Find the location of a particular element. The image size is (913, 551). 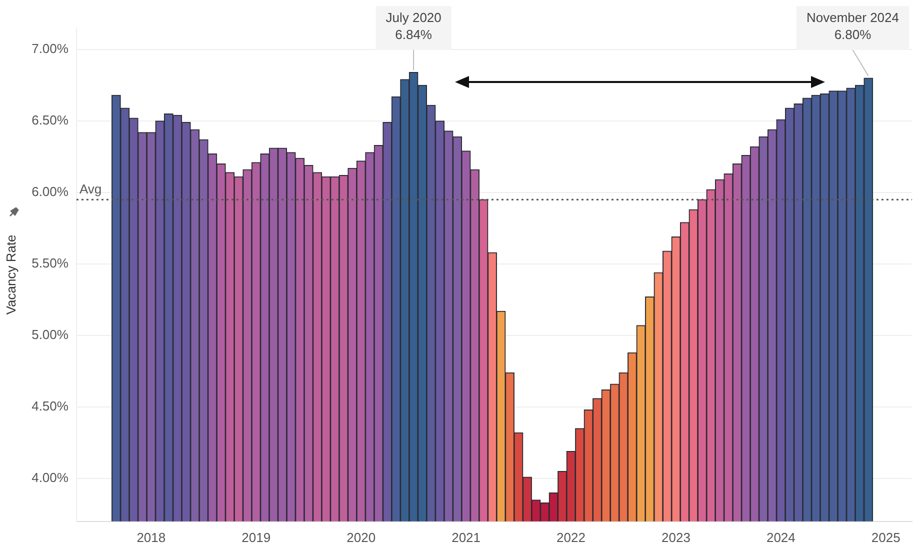

x-tick-label: 2019 is located at coordinates (256, 537).